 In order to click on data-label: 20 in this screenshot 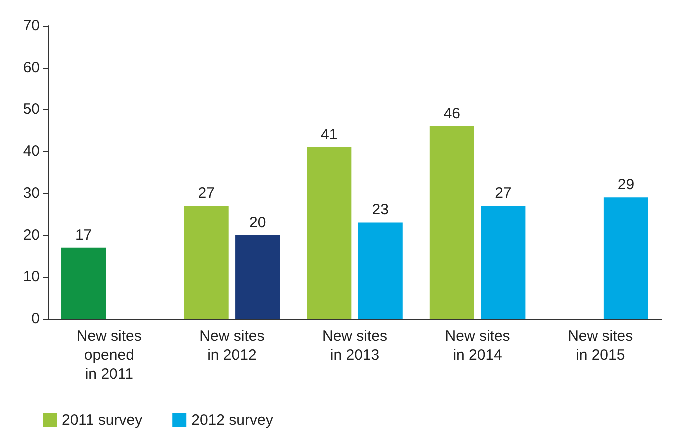, I will do `click(257, 223)`.